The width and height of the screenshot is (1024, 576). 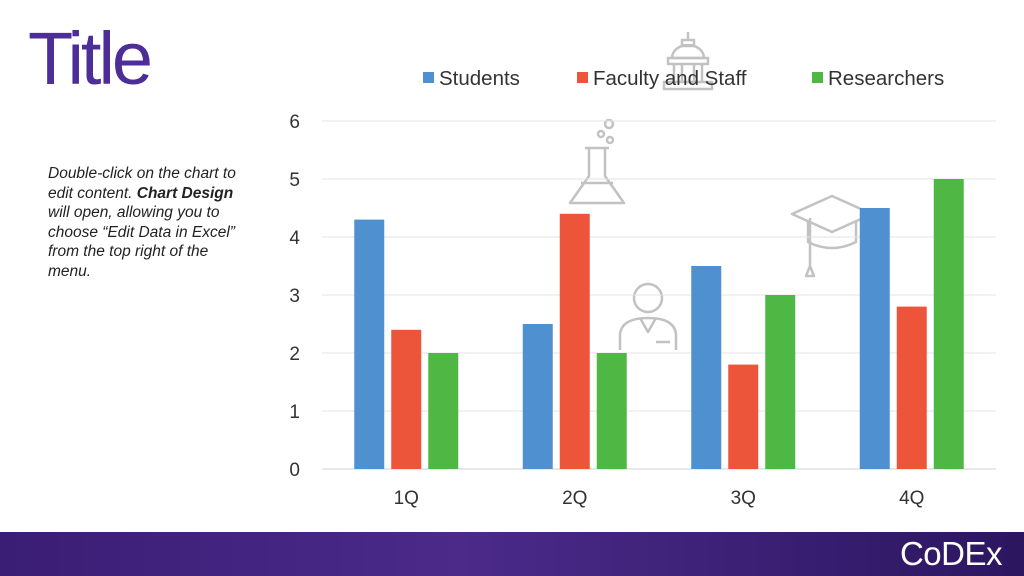 What do you see at coordinates (512, 554) in the screenshot?
I see `footer-bar: CoDEx` at bounding box center [512, 554].